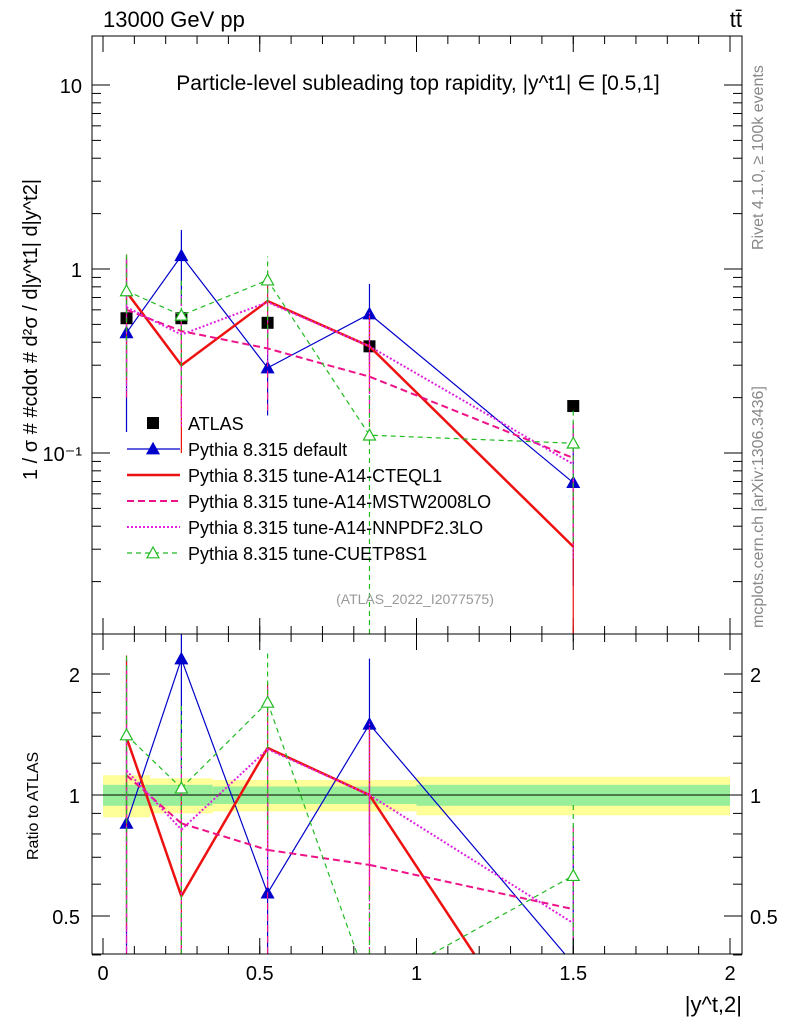 The width and height of the screenshot is (786, 1024). I want to click on legend-label: Pythia 8.315 tune-CUETP8S1, so click(307, 554).